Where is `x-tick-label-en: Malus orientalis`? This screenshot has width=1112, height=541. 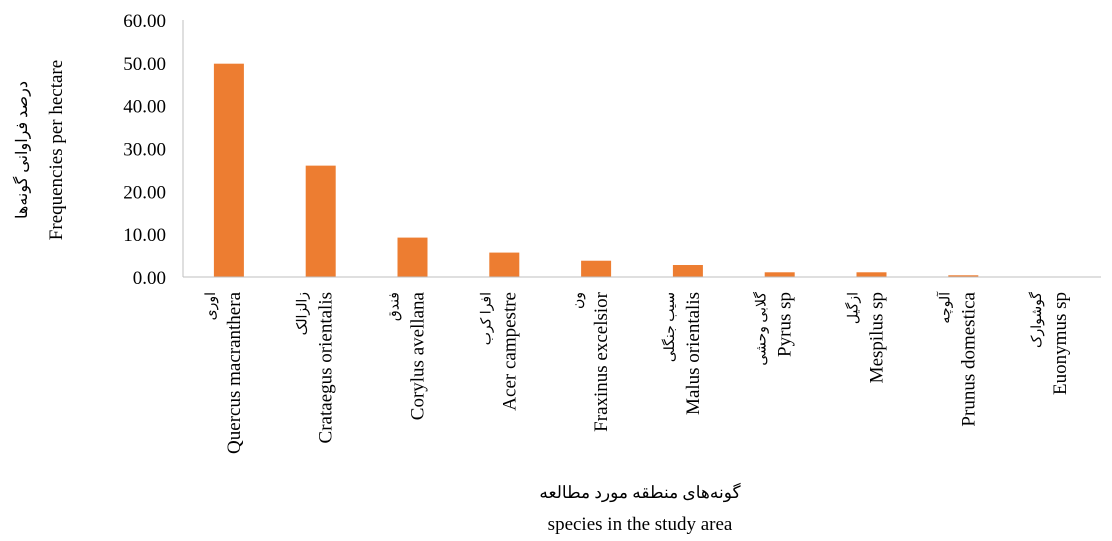 x-tick-label-en: Malus orientalis is located at coordinates (693, 353).